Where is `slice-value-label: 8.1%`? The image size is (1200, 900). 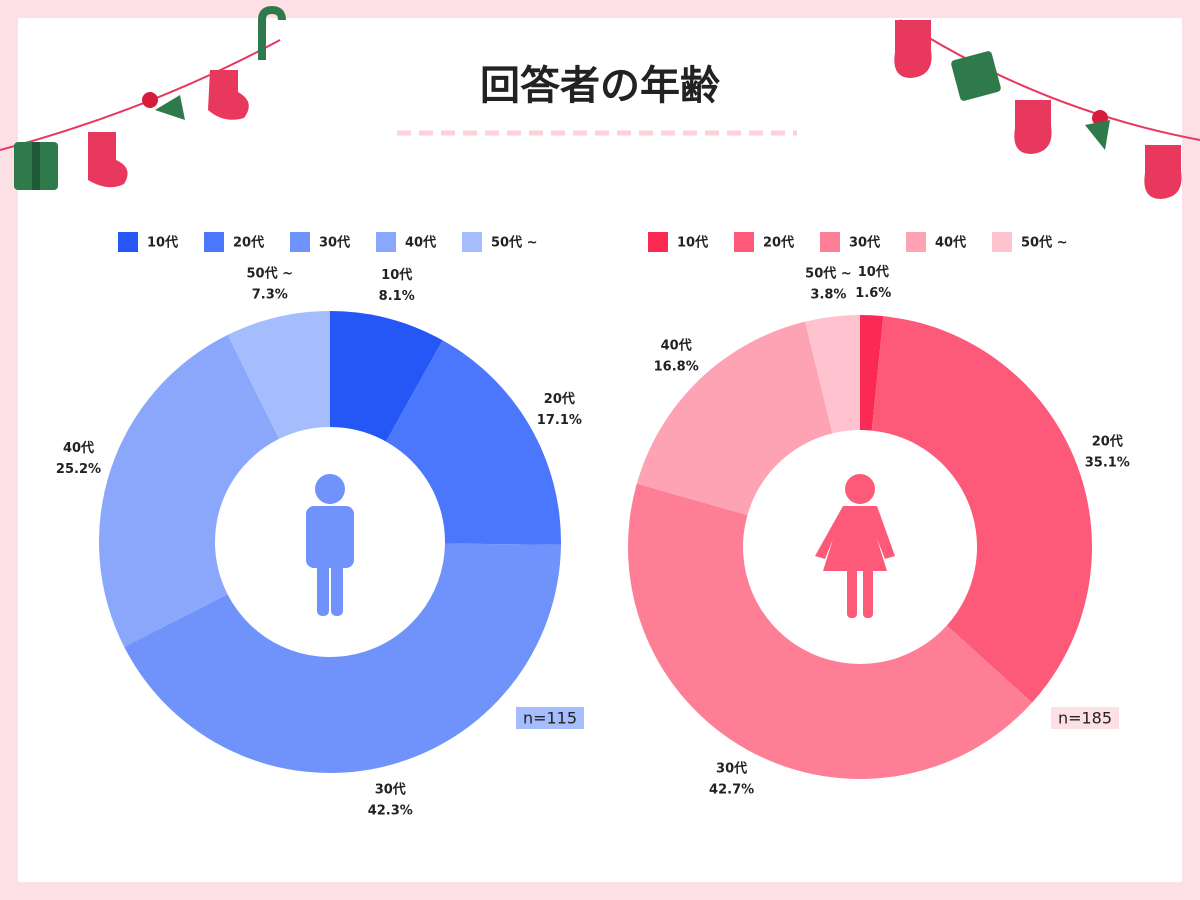
slice-value-label: 8.1% is located at coordinates (397, 296).